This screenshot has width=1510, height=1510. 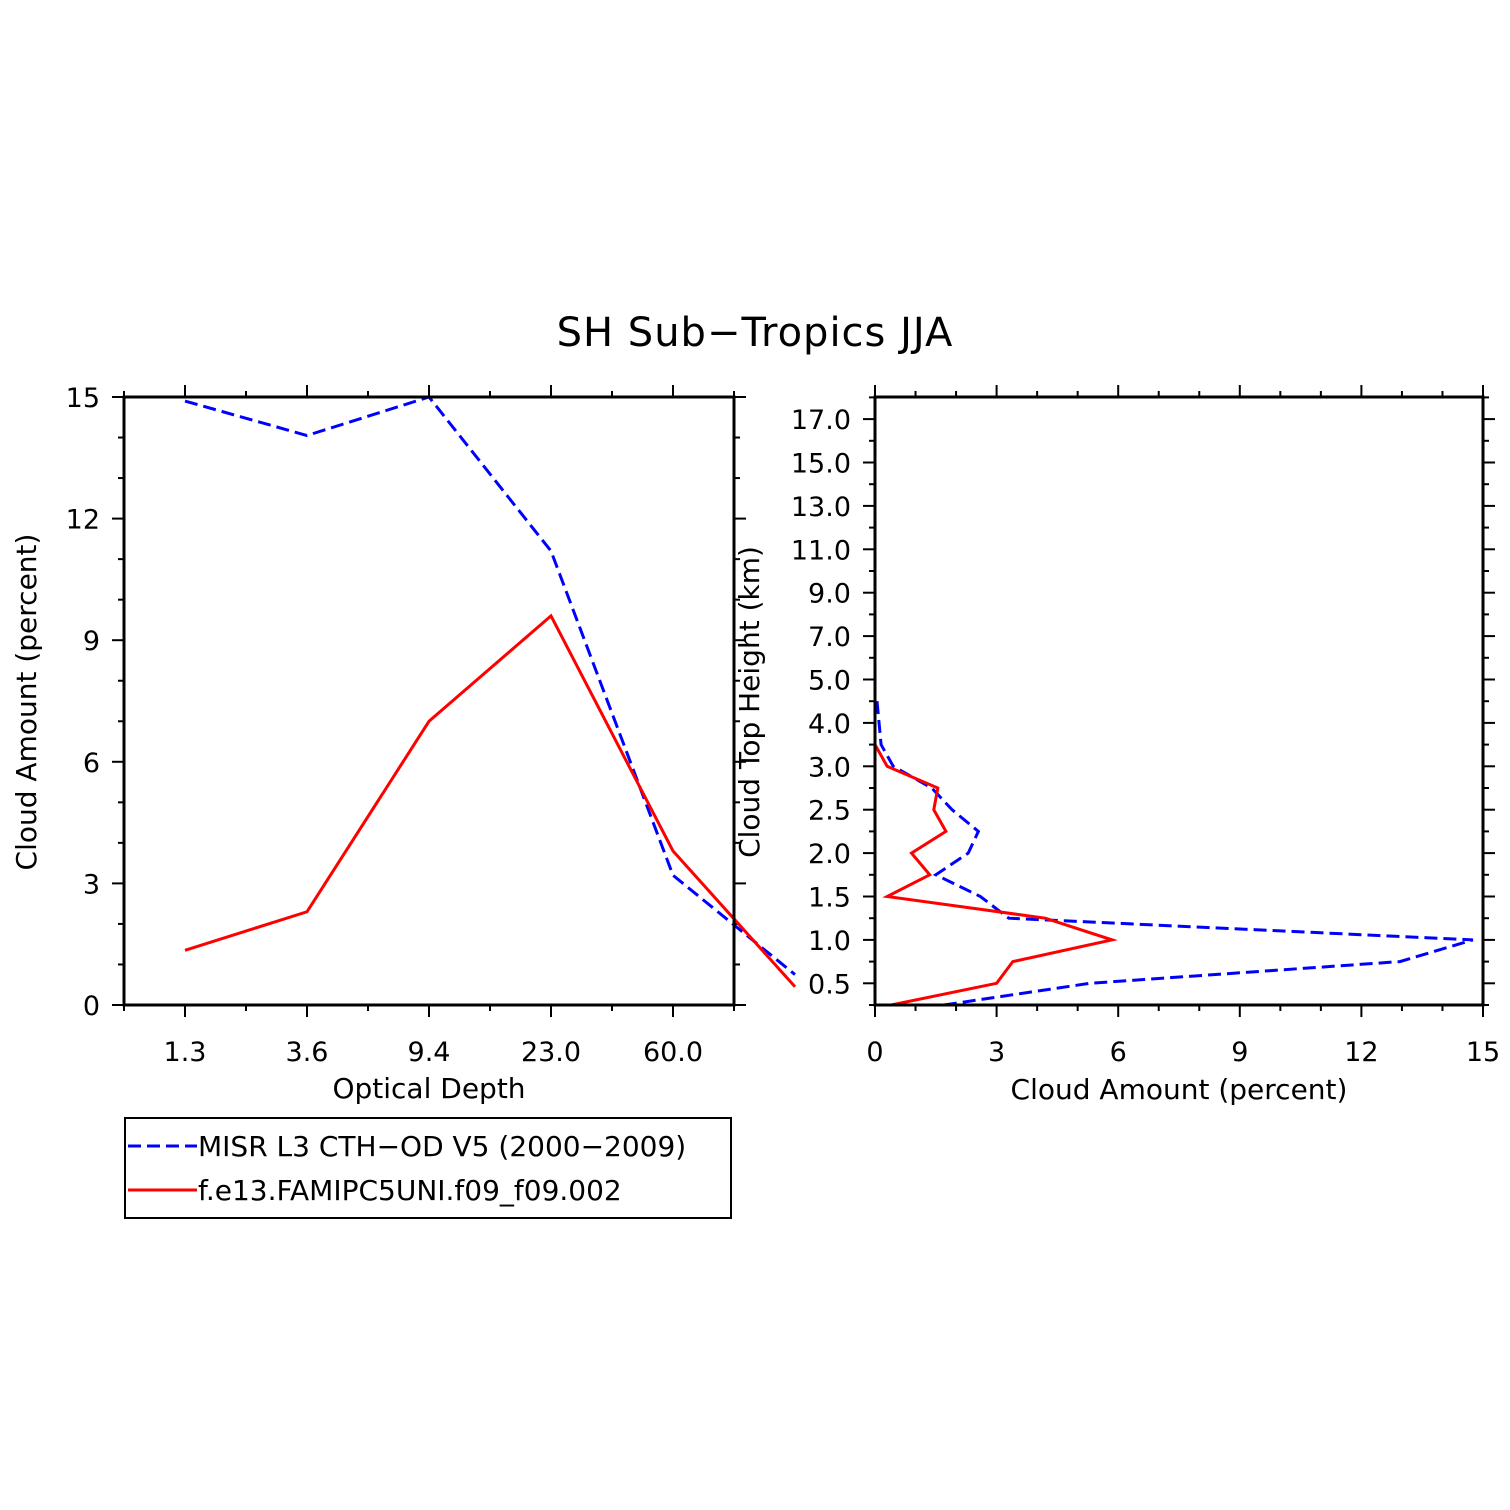 I want to click on right-y-axis-title: Cloud Top Height (km), so click(x=749, y=702).